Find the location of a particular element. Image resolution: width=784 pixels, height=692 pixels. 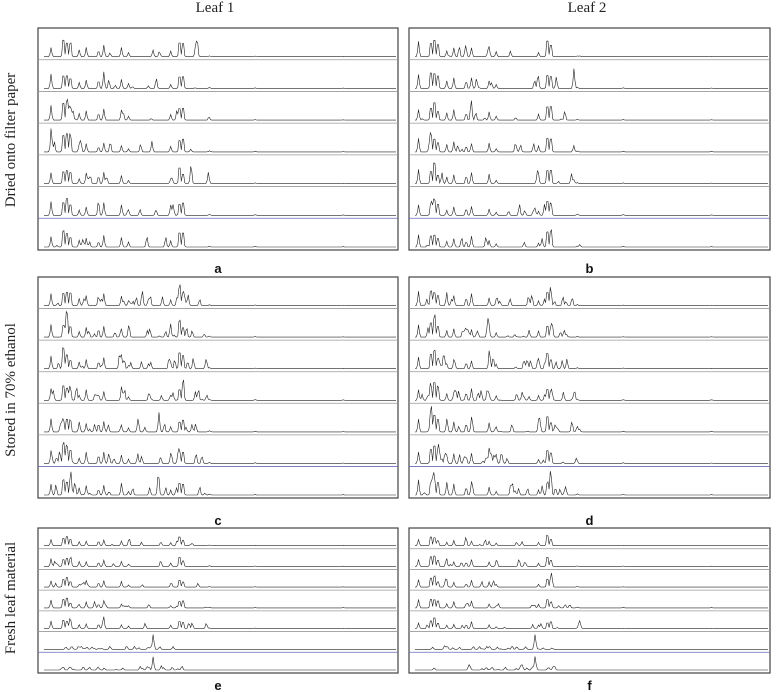

row-header: Dried onto filter paper is located at coordinates (11, 140).